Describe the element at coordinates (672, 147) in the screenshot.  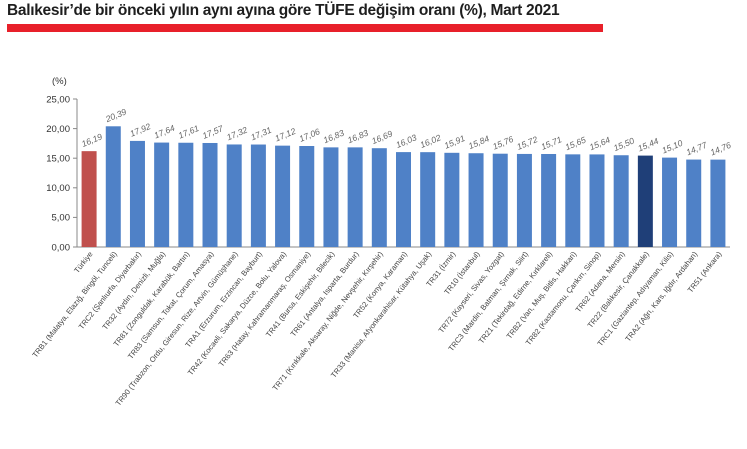
I see `bar-value-label: 15,10` at that location.